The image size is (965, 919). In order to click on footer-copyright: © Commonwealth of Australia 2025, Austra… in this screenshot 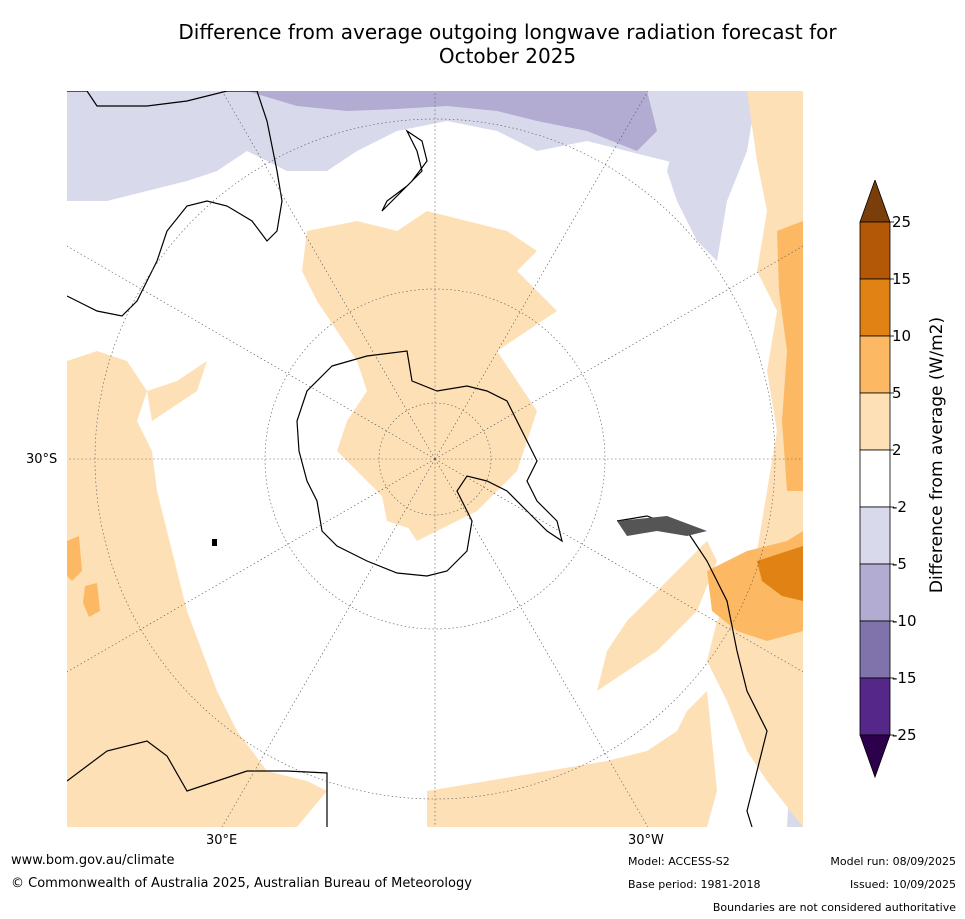, I will do `click(241, 883)`.